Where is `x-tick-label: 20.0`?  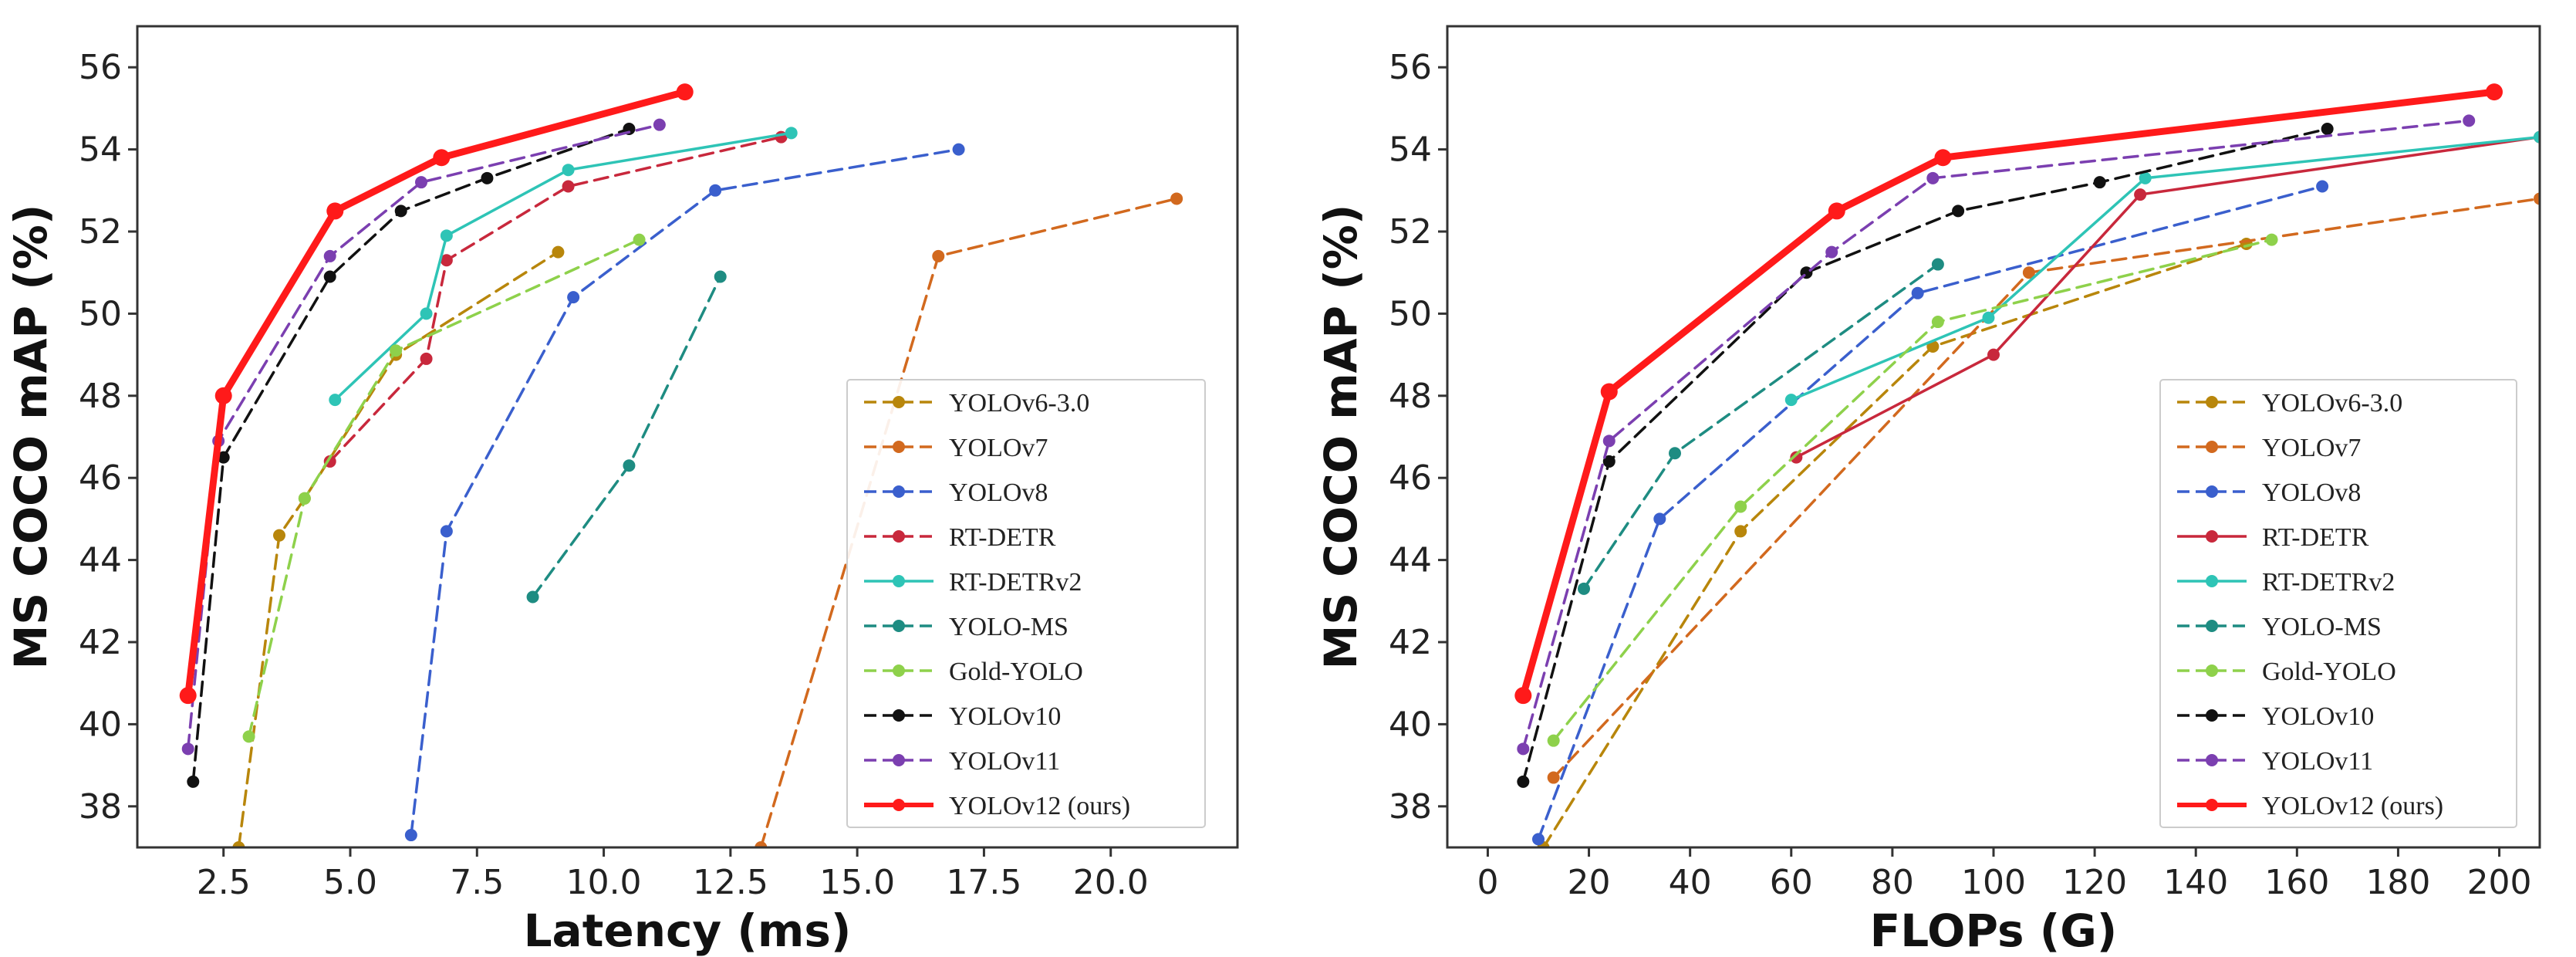
x-tick-label: 20.0 is located at coordinates (1111, 882).